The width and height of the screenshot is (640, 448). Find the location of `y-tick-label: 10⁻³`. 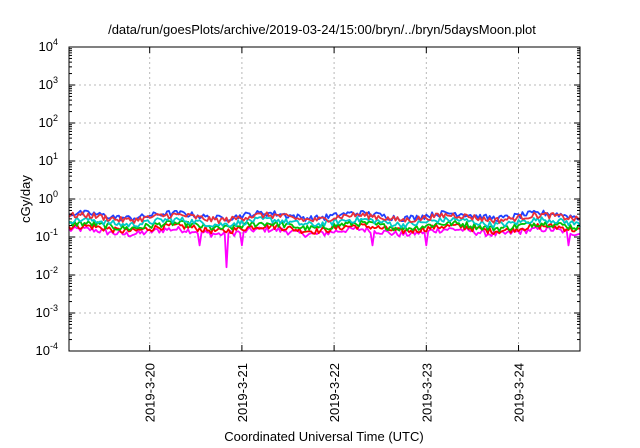

y-tick-label: 10⁻³ is located at coordinates (47, 311).